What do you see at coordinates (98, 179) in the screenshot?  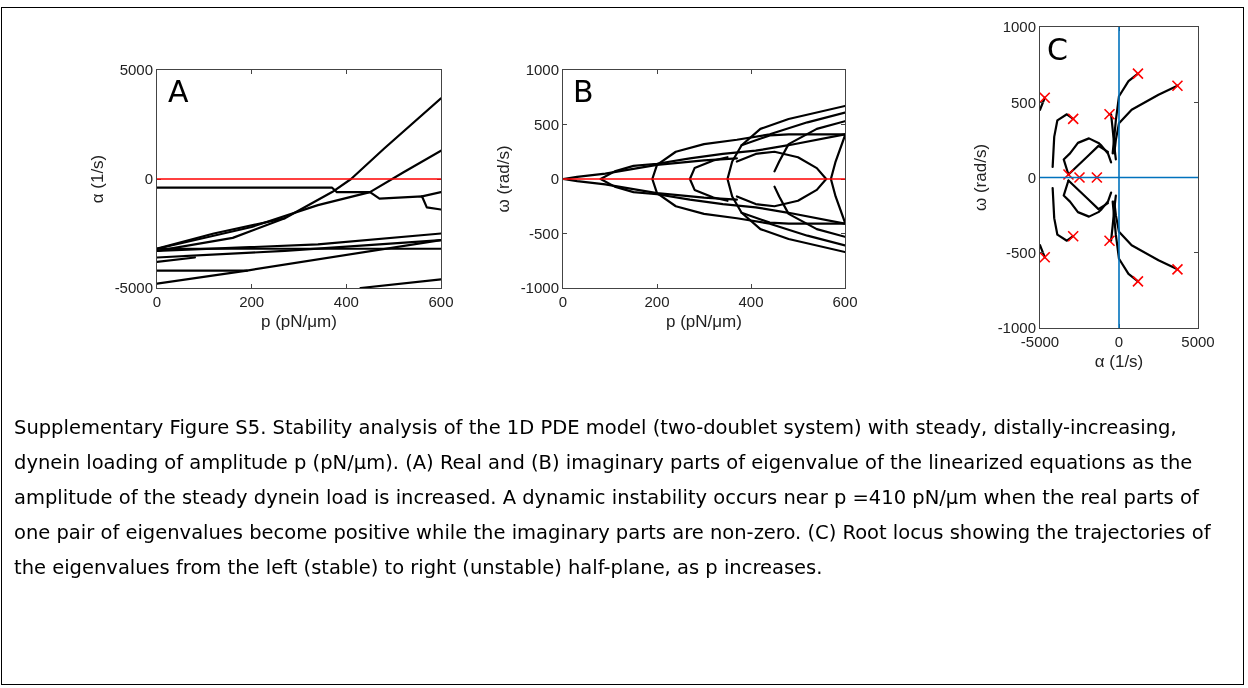 I see `y-axis-title: α (1/s)` at bounding box center [98, 179].